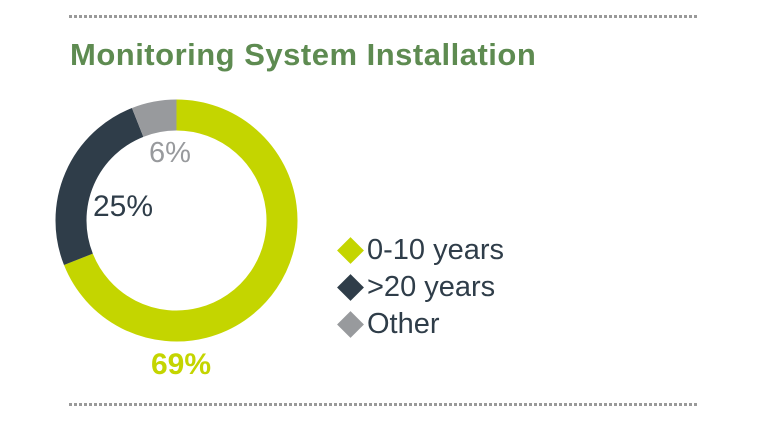 The width and height of the screenshot is (768, 425). I want to click on legend-item-0-10-years: 0-10 years, so click(420, 250).